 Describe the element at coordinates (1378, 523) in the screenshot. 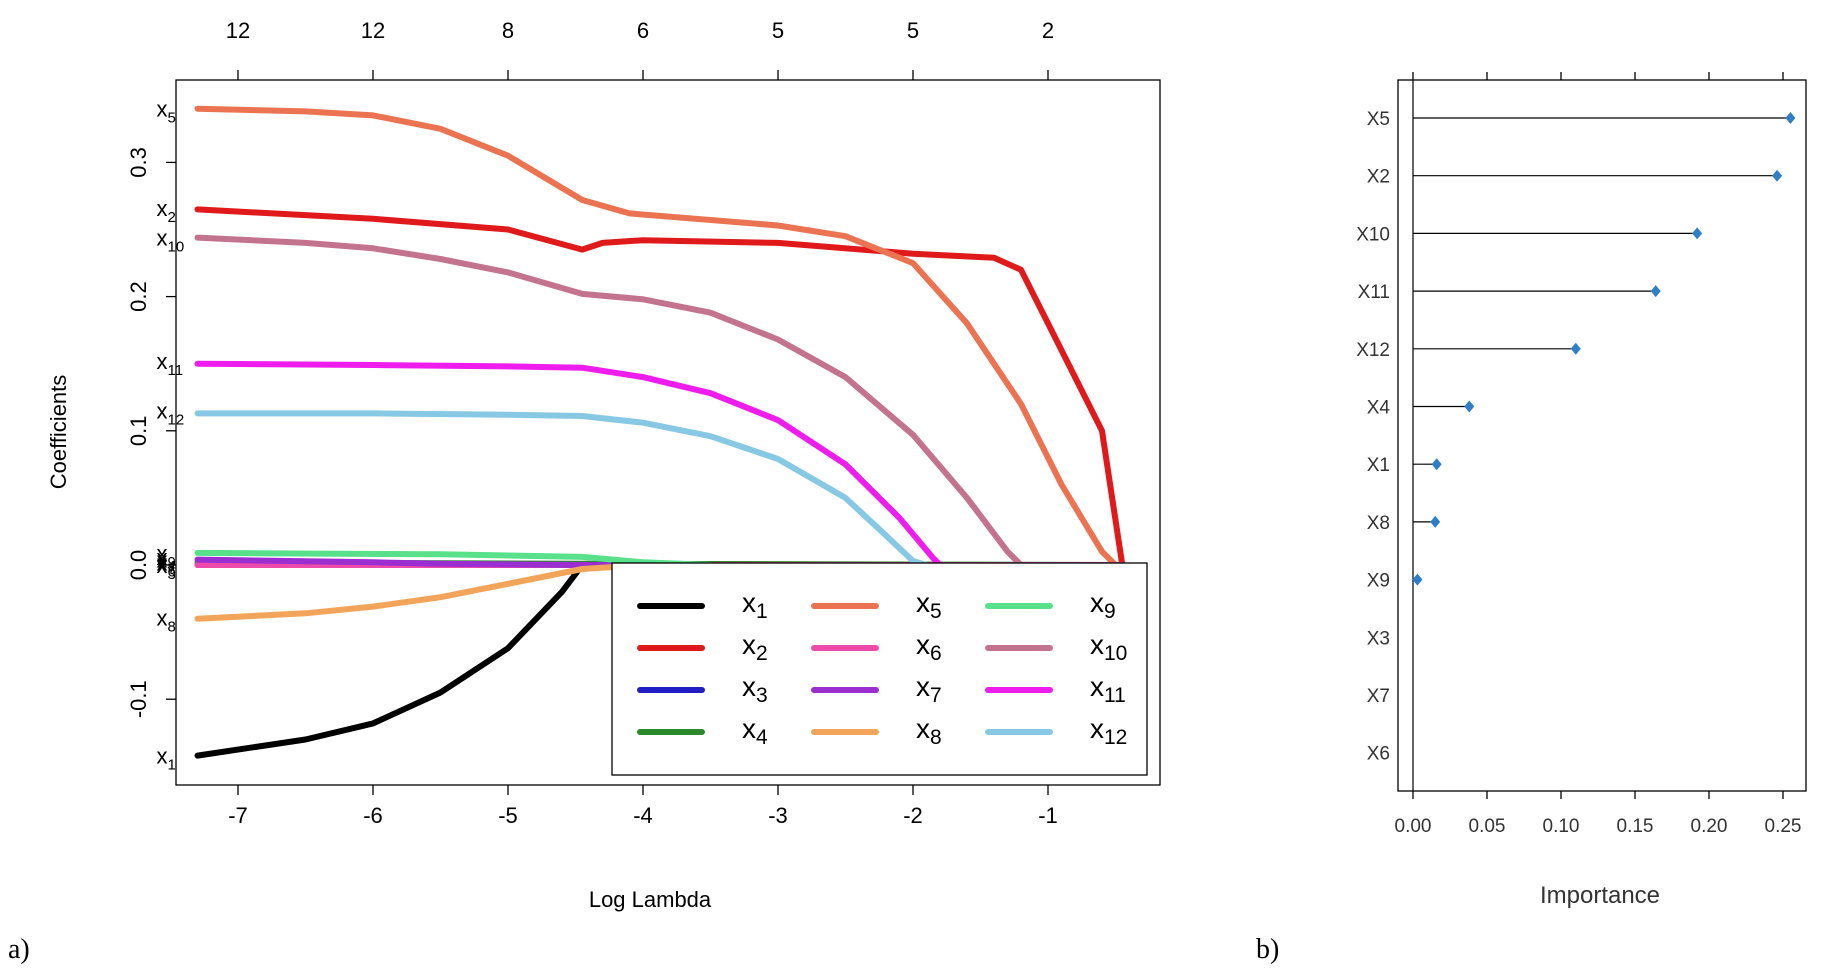

I see `category-label-X8: X8` at that location.